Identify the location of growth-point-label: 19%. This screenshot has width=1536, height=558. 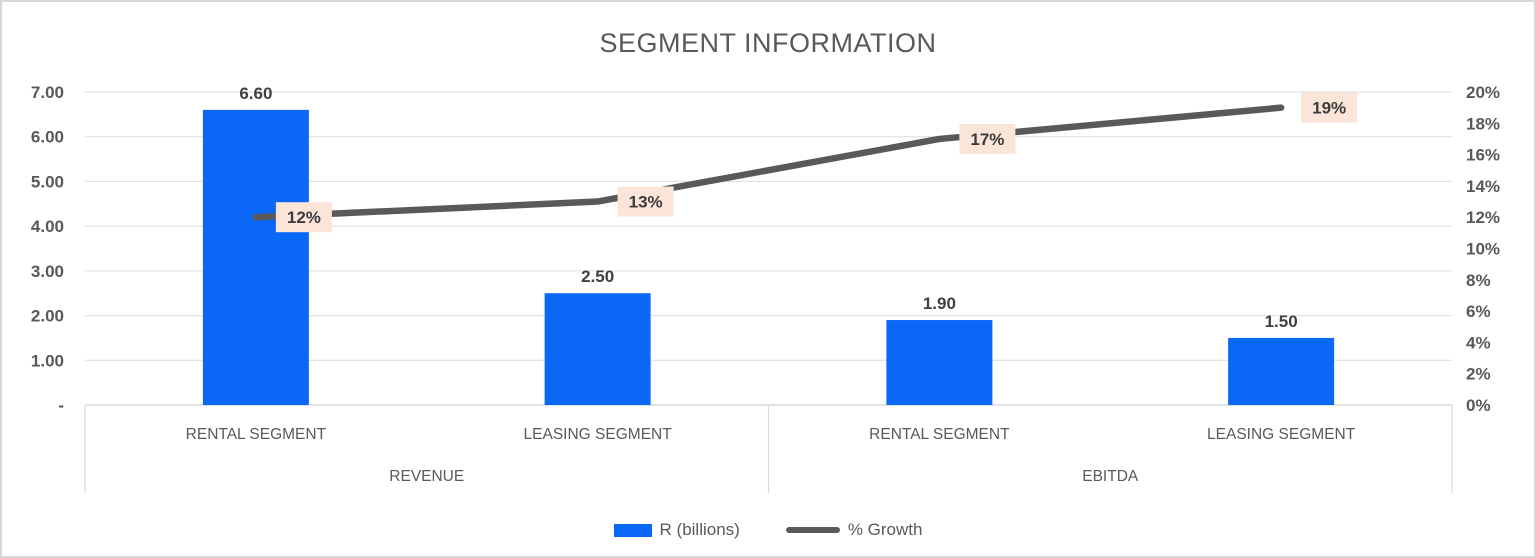
(1329, 108).